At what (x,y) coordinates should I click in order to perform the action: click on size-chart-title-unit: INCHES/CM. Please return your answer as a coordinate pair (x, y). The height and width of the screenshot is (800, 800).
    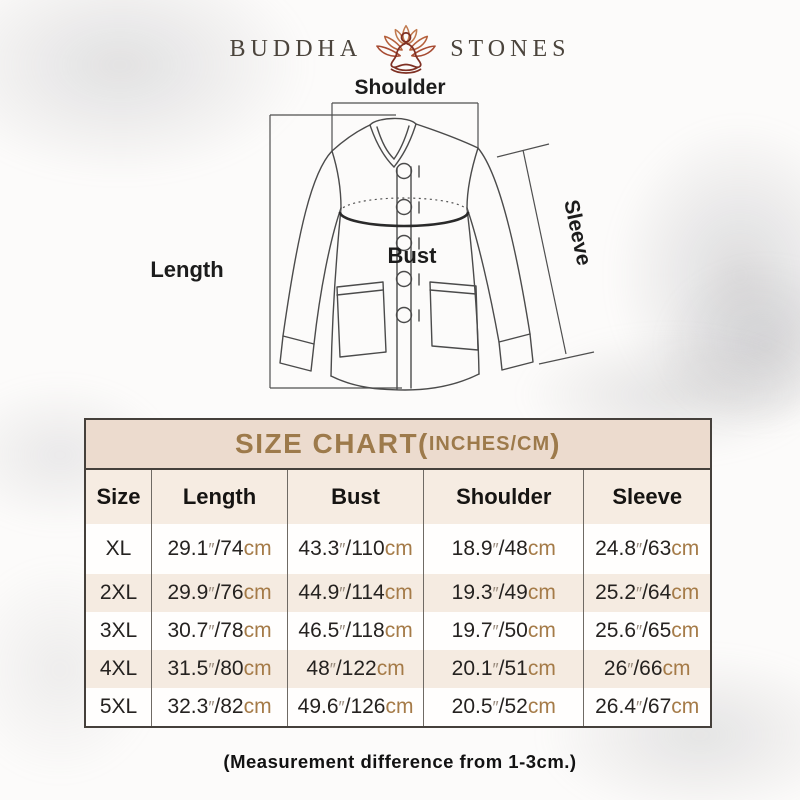
    Looking at the image, I should click on (489, 443).